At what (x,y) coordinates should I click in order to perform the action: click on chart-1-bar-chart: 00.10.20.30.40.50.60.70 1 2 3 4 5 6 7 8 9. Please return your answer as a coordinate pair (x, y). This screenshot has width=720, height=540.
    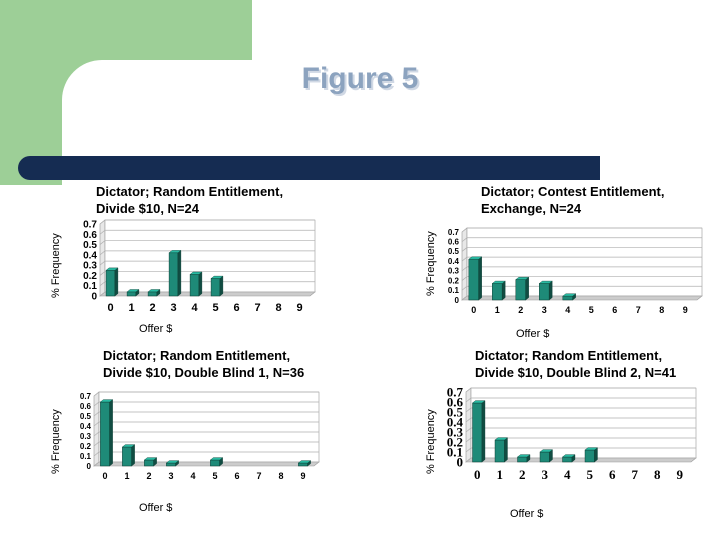
    Looking at the image, I should click on (199, 266).